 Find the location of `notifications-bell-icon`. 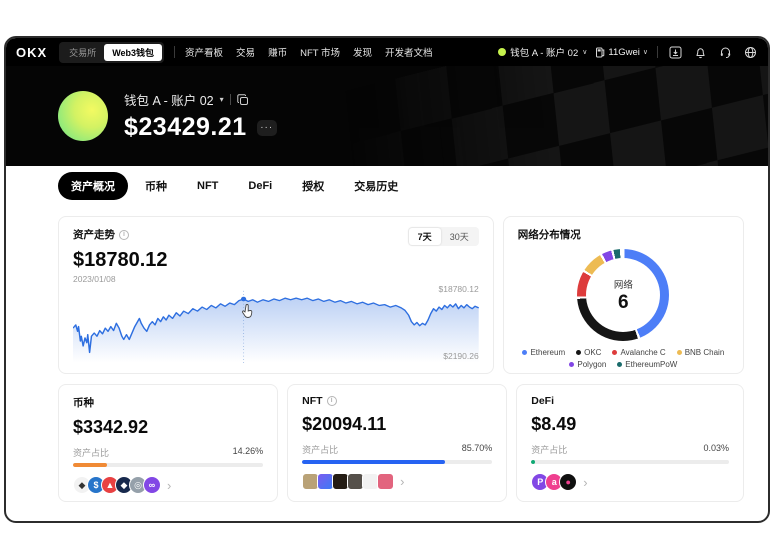

notifications-bell-icon is located at coordinates (700, 52).